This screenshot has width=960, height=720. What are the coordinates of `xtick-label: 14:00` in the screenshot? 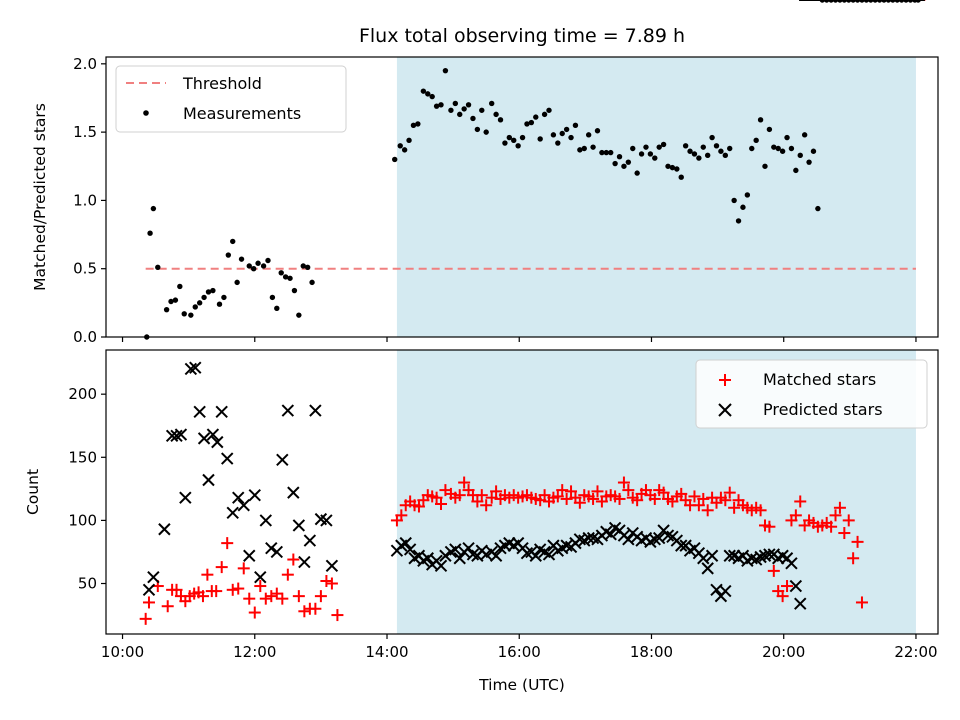 It's located at (386, 652).